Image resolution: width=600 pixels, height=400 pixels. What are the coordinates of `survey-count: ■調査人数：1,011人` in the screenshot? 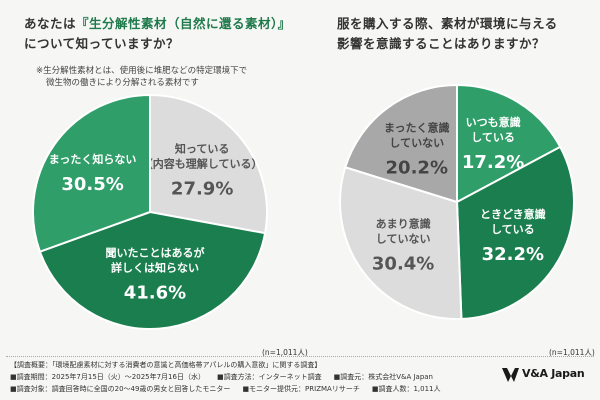 It's located at (406, 389).